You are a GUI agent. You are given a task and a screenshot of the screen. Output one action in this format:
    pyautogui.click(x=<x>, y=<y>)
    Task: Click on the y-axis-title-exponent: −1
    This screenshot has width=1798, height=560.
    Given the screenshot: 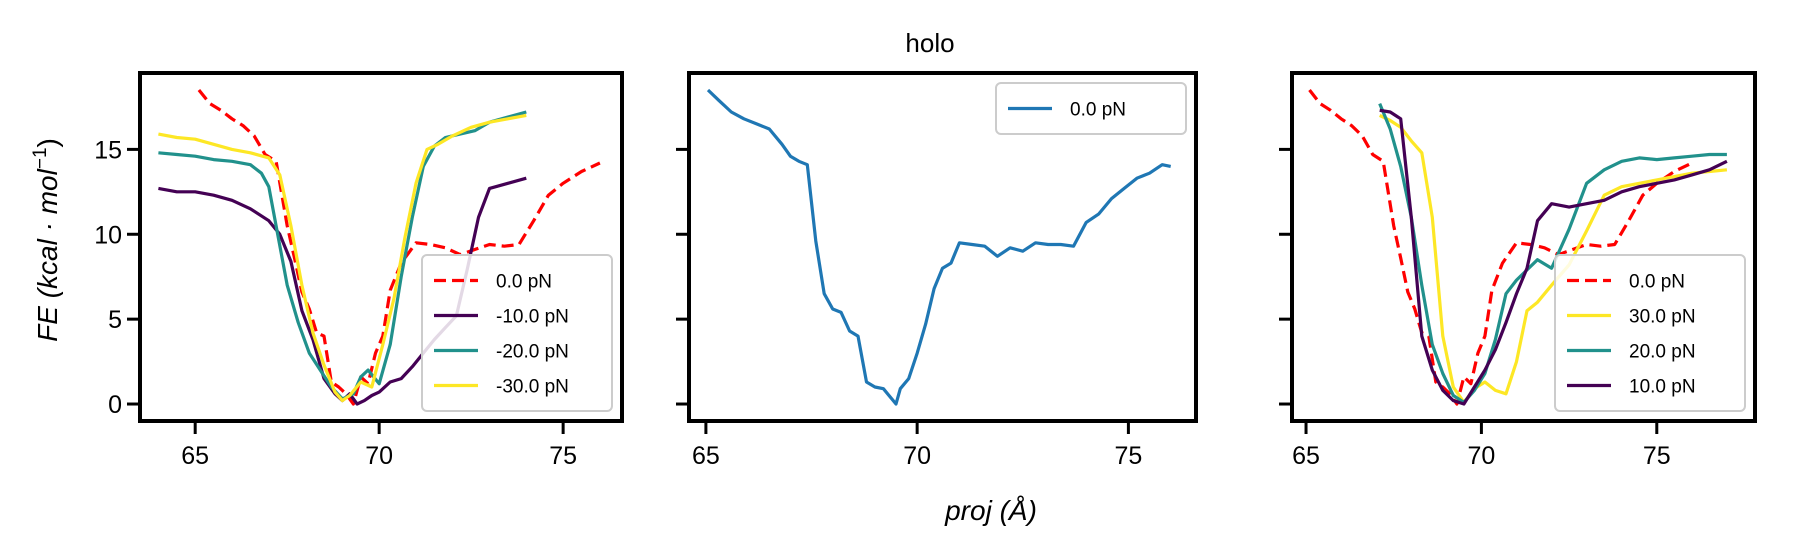 What is the action you would take?
    pyautogui.click(x=40, y=158)
    